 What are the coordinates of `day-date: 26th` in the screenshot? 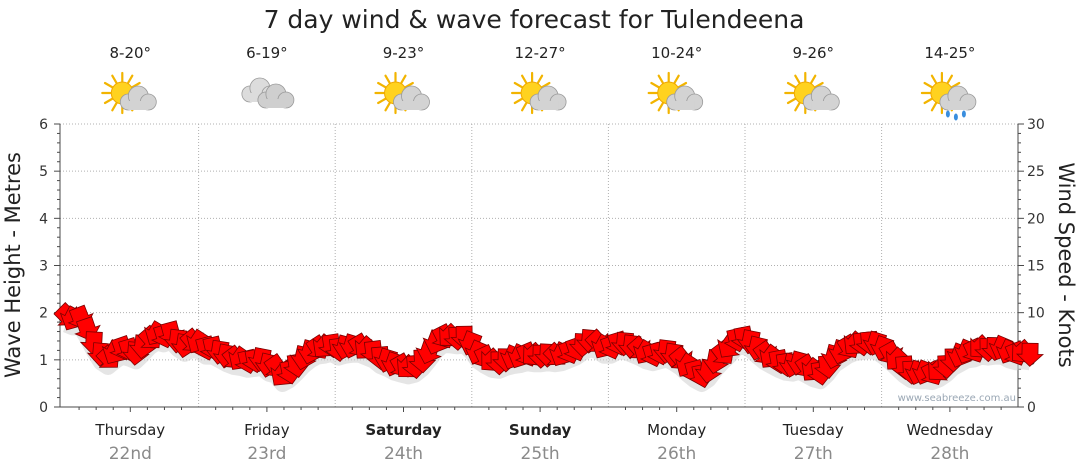 It's located at (676, 454).